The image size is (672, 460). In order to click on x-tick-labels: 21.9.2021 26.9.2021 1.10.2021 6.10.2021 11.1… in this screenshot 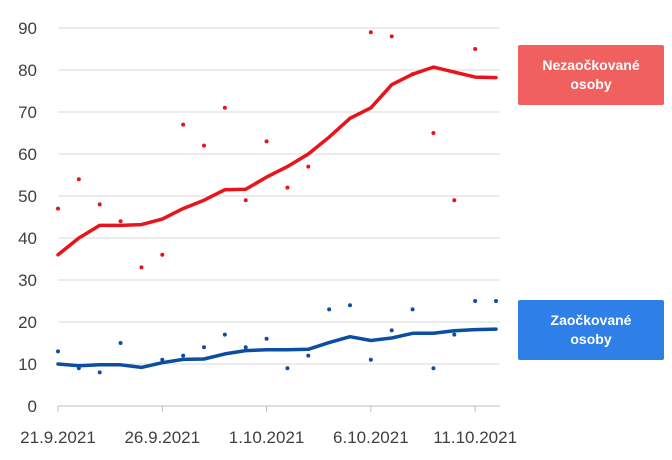, I will do `click(268, 437)`.